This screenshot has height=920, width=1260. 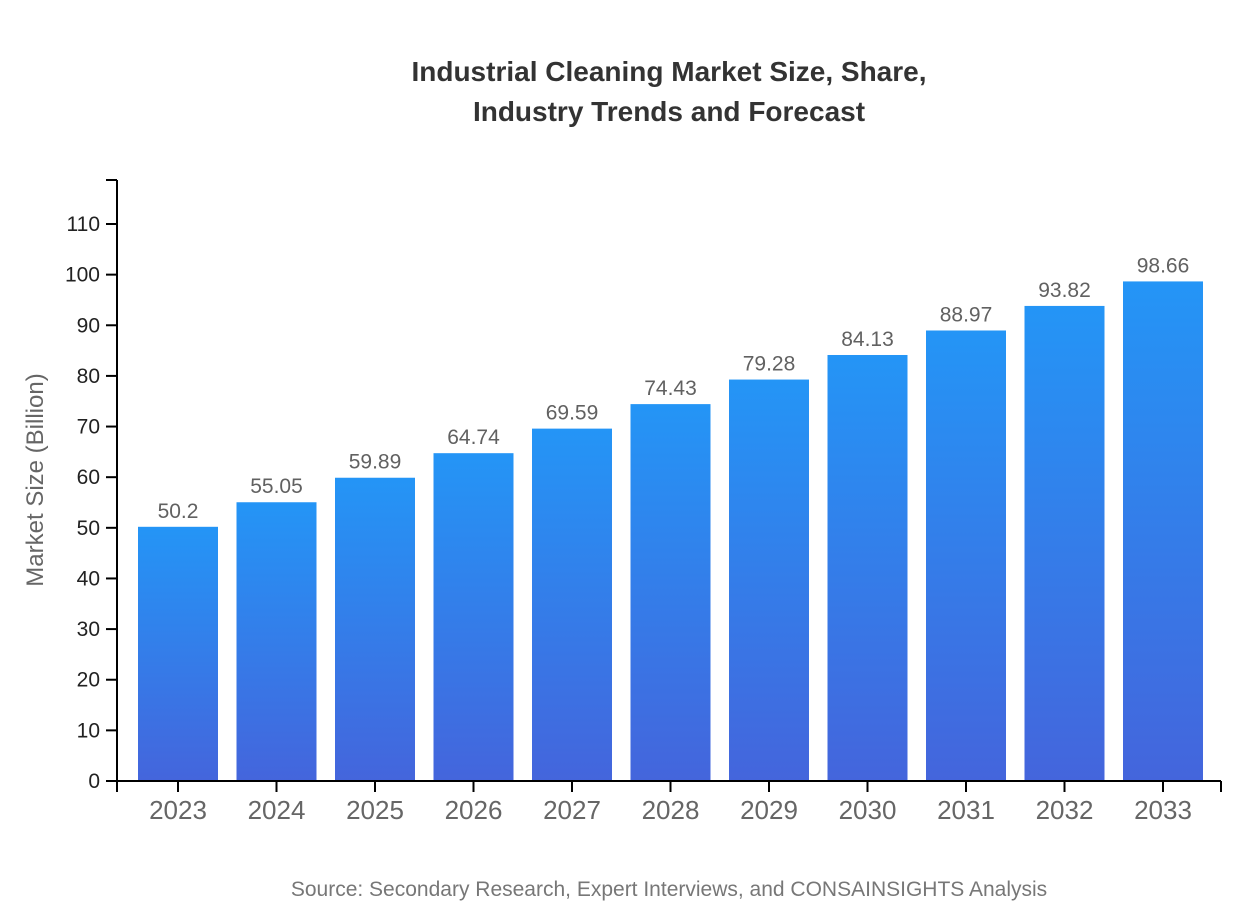 I want to click on value-label-2027: 69.59, so click(x=572, y=413).